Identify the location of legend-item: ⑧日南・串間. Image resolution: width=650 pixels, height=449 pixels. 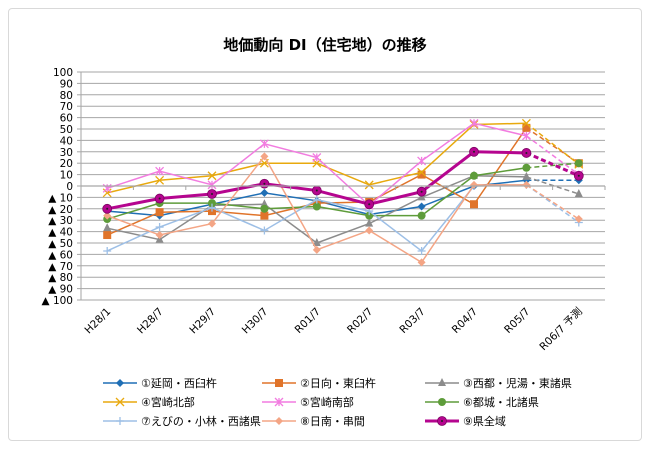
(313, 421).